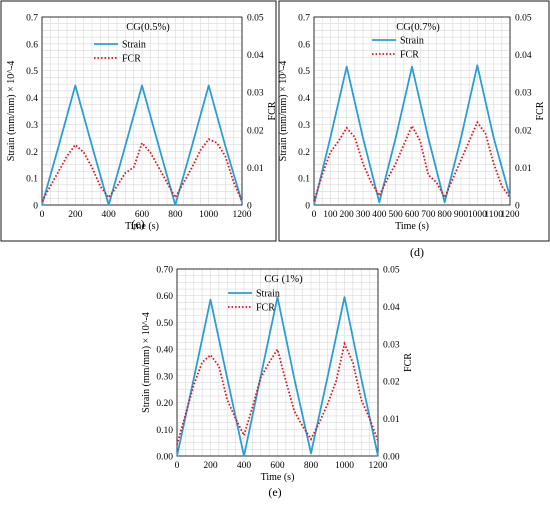 This screenshot has width=550, height=510. What do you see at coordinates (330, 215) in the screenshot?
I see `x-tick-label: 100` at bounding box center [330, 215].